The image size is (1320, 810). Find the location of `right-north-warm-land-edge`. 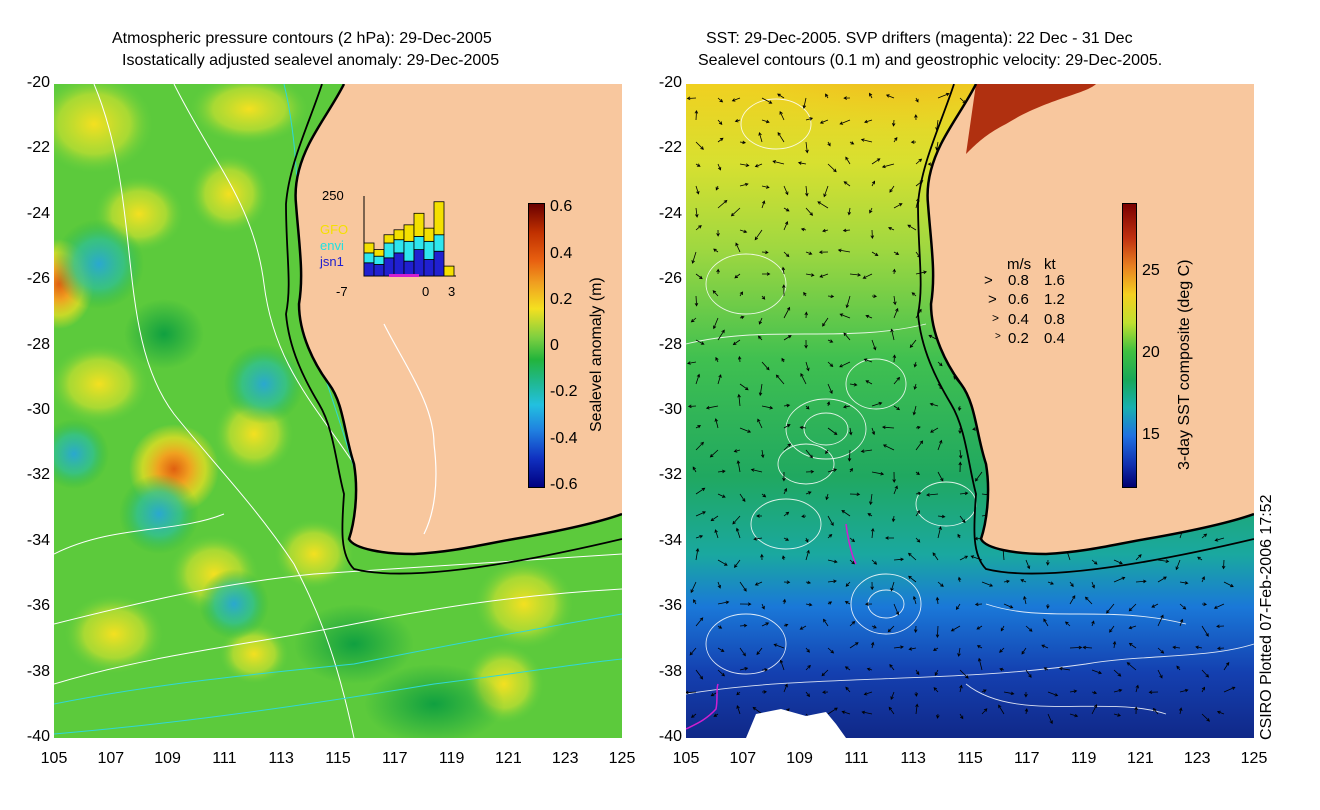

right-north-warm-land-edge is located at coordinates (1031, 119).